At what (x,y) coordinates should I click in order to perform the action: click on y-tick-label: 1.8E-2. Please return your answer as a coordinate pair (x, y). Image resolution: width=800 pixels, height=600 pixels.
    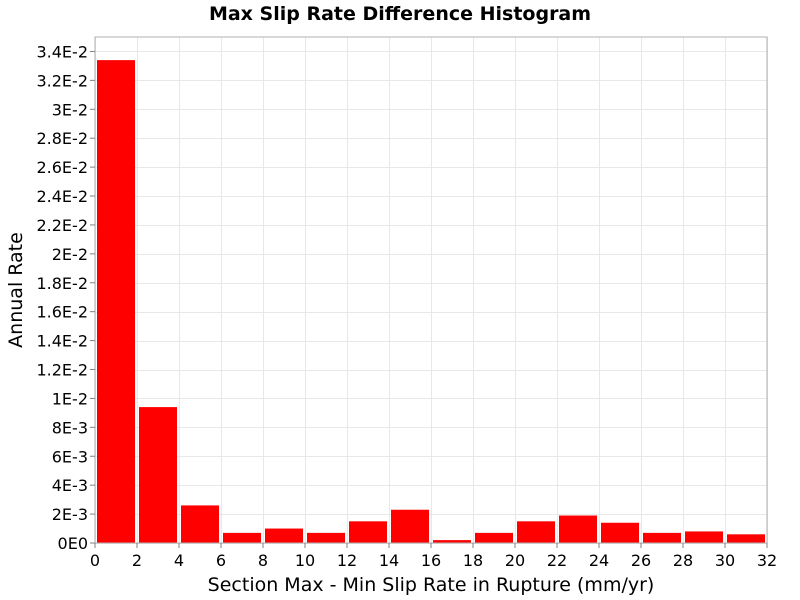
    Looking at the image, I should click on (62, 283).